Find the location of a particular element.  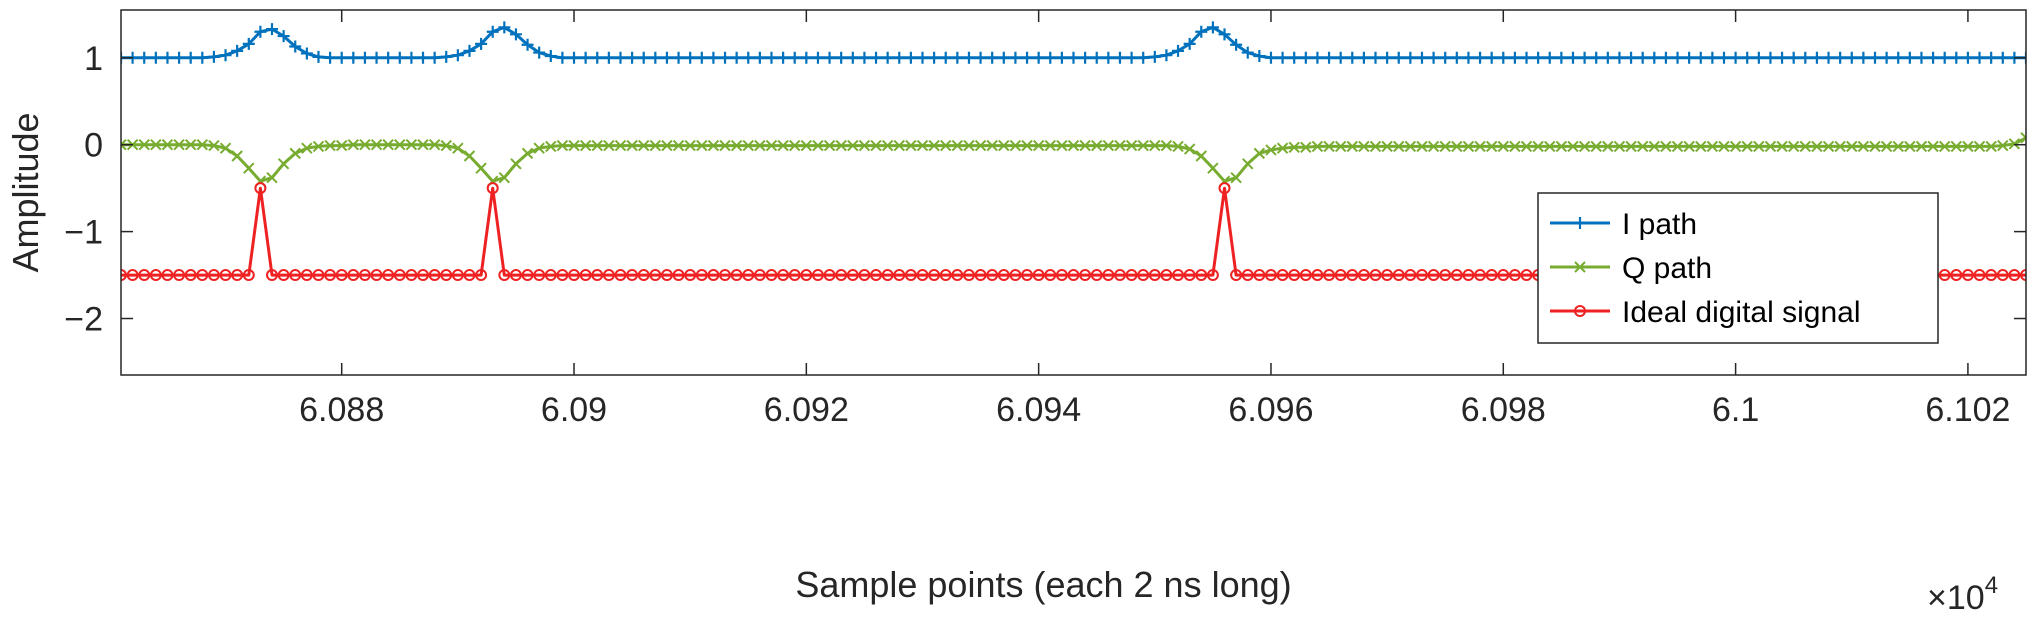

y-axis-label: Amplitude is located at coordinates (25, 192).